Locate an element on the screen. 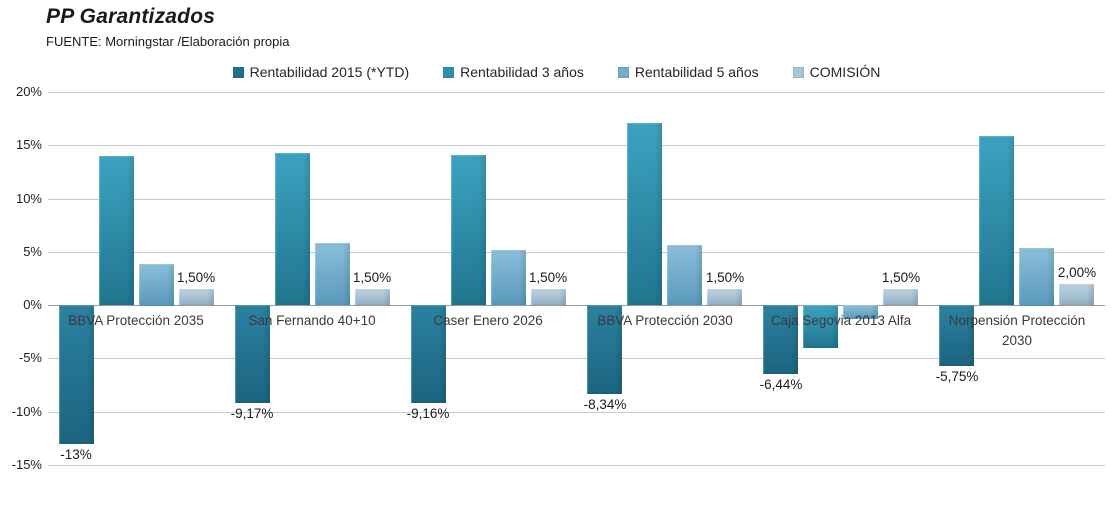 The height and width of the screenshot is (506, 1113). bar-rentabilidad-2015-ytd-norpension-proteccion-2030 is located at coordinates (956, 335).